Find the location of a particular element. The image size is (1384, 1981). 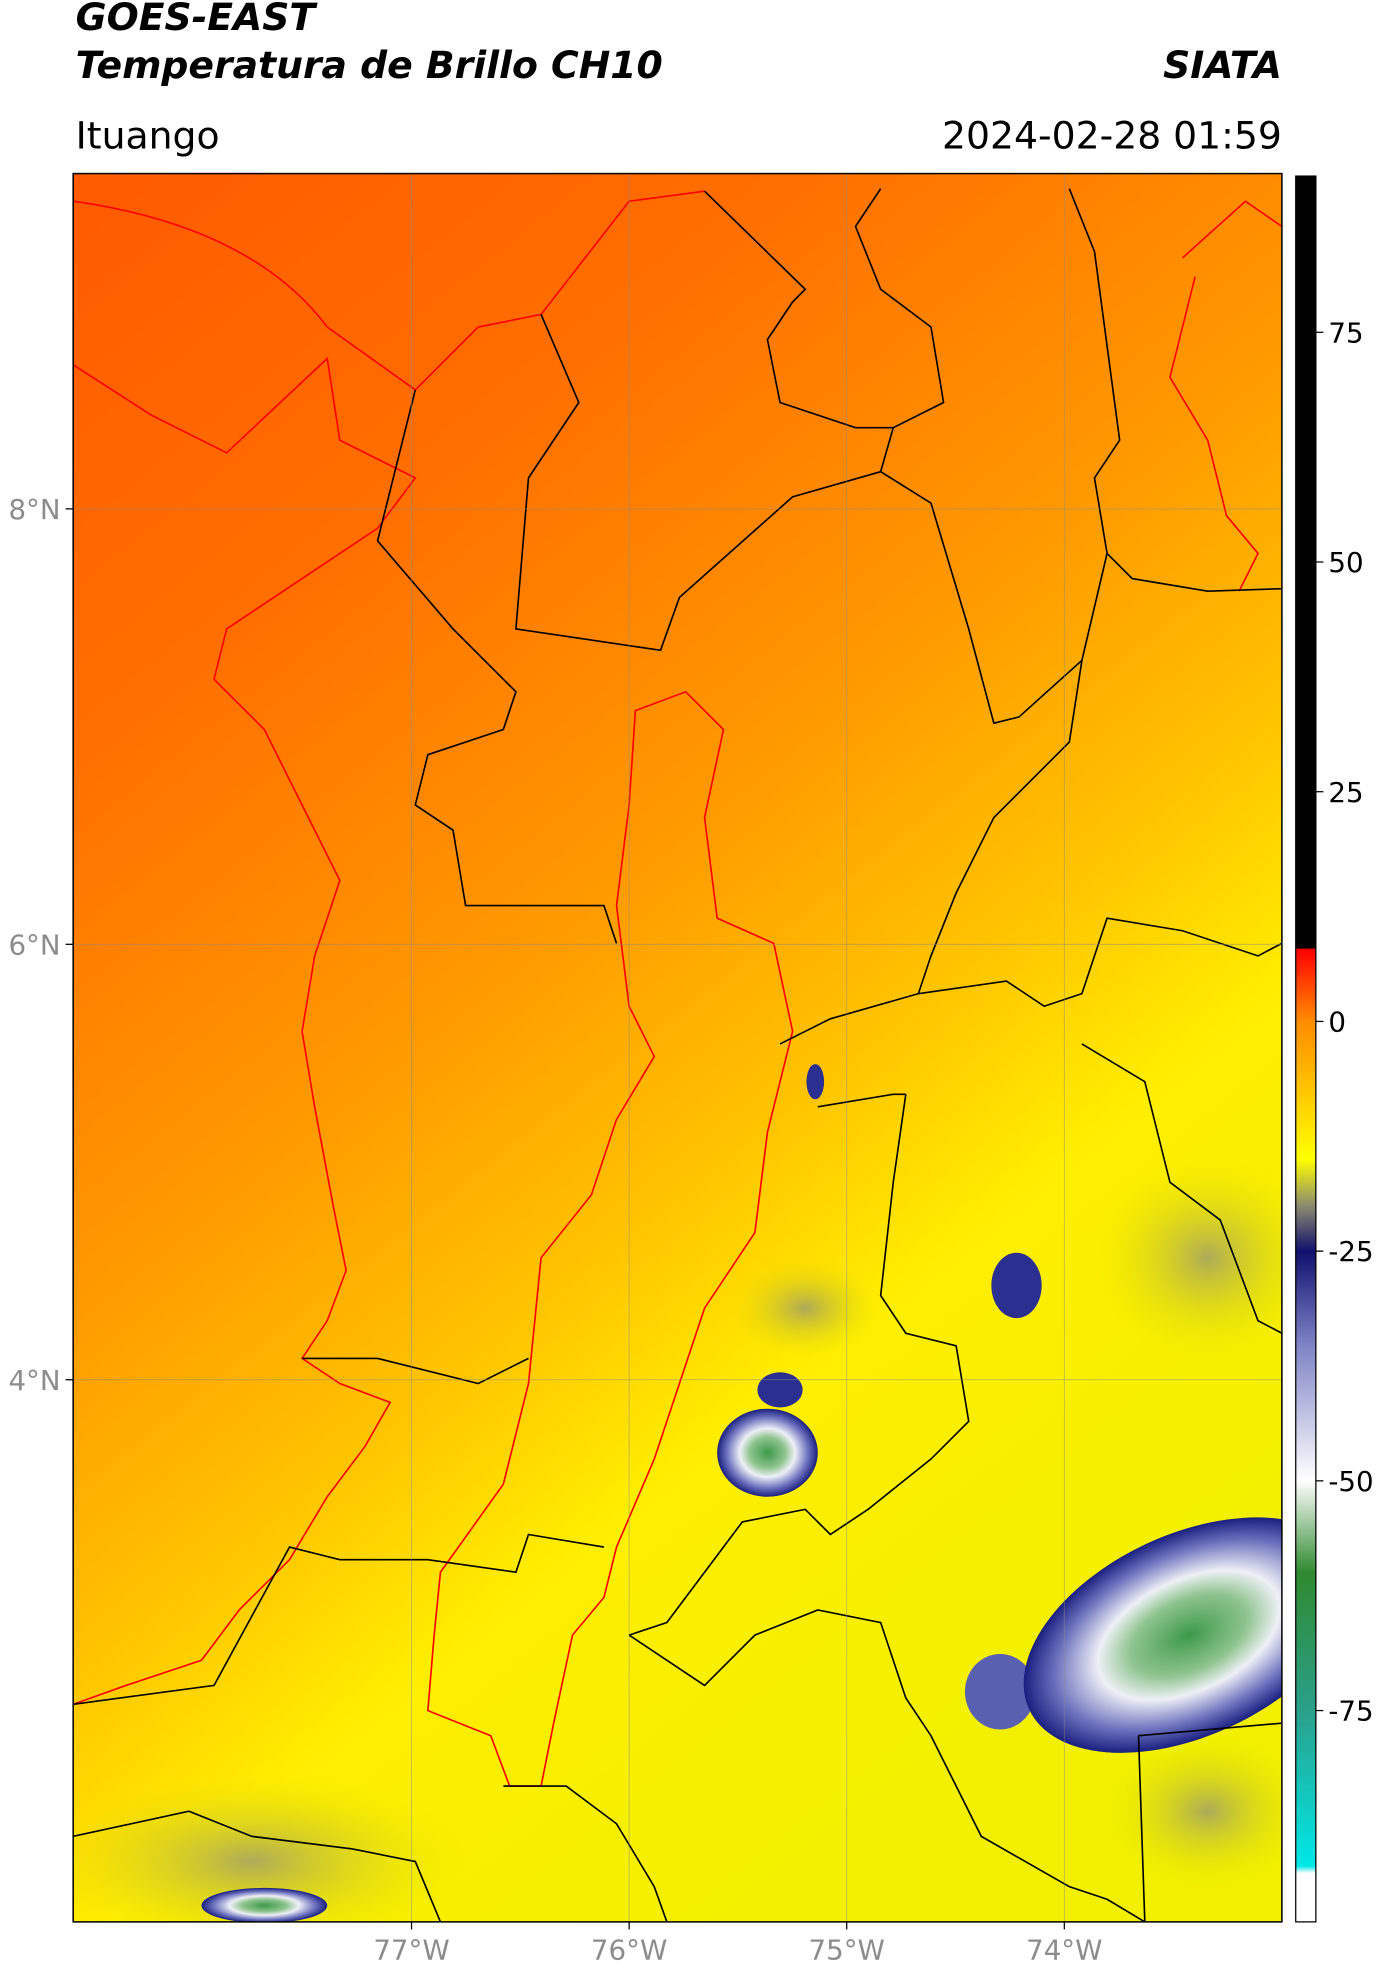

x-tick-label: 75°W is located at coordinates (847, 1950).